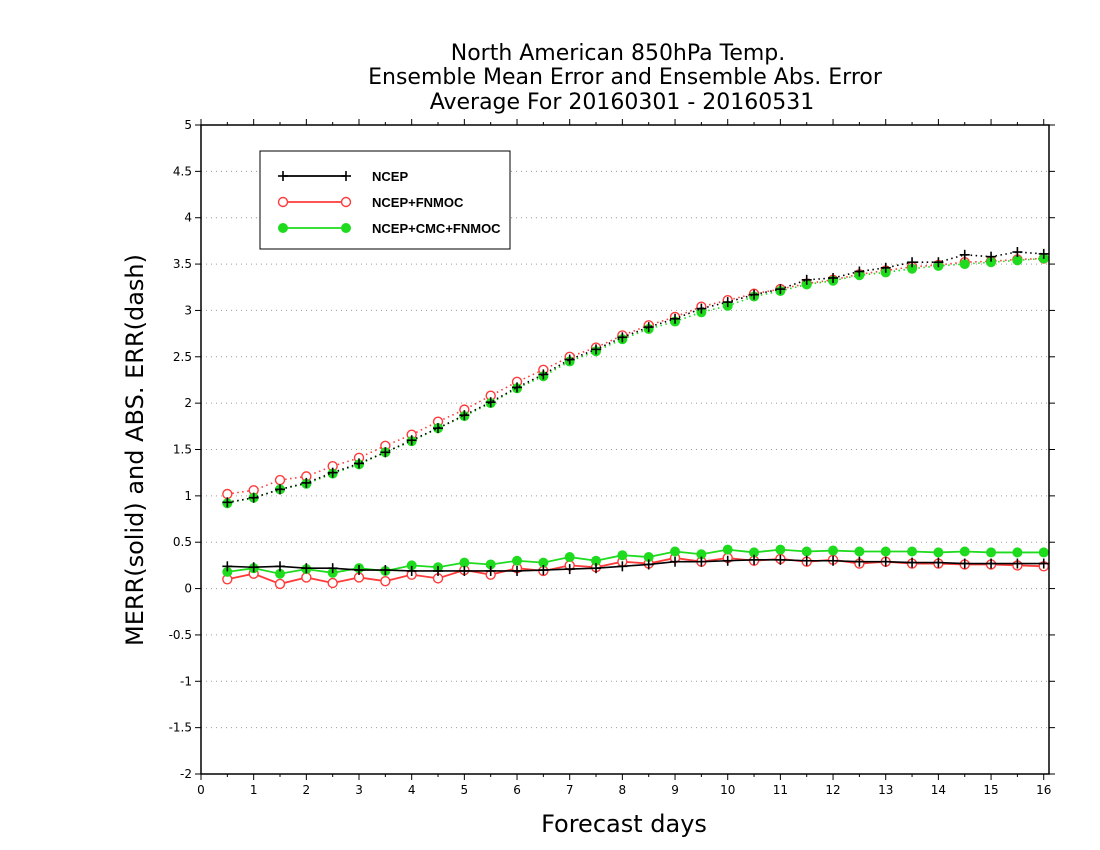 This screenshot has height=850, width=1100. What do you see at coordinates (180, 635) in the screenshot?
I see `y-tick-label: -0.5` at bounding box center [180, 635].